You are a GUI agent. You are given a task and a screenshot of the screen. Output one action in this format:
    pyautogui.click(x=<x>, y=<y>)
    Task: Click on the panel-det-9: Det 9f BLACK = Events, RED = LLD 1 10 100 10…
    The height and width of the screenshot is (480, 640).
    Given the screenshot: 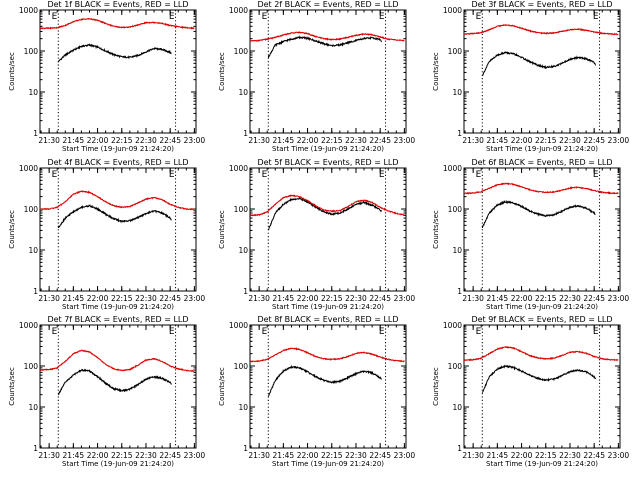 What is the action you would take?
    pyautogui.click(x=530, y=391)
    